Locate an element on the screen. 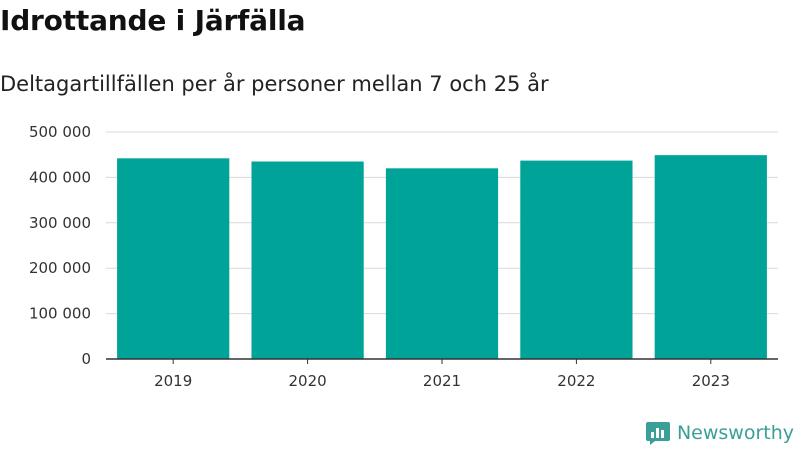  y-tick-labels: 0 100 000 200 000 300 000 400 000 500 000 is located at coordinates (60, 245).